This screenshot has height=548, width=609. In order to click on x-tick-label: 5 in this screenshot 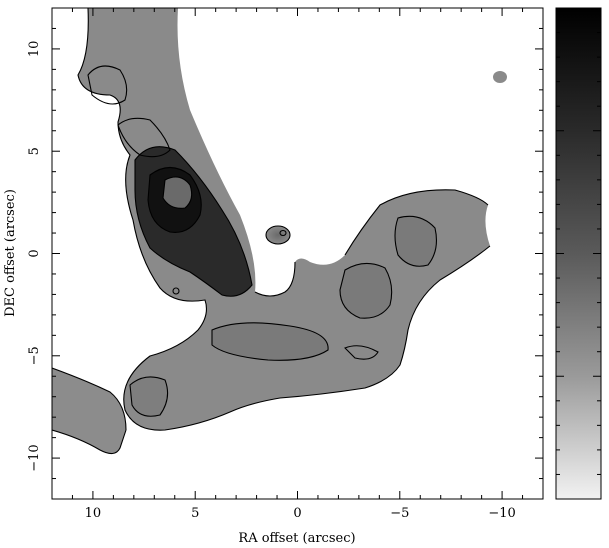, I will do `click(195, 513)`.